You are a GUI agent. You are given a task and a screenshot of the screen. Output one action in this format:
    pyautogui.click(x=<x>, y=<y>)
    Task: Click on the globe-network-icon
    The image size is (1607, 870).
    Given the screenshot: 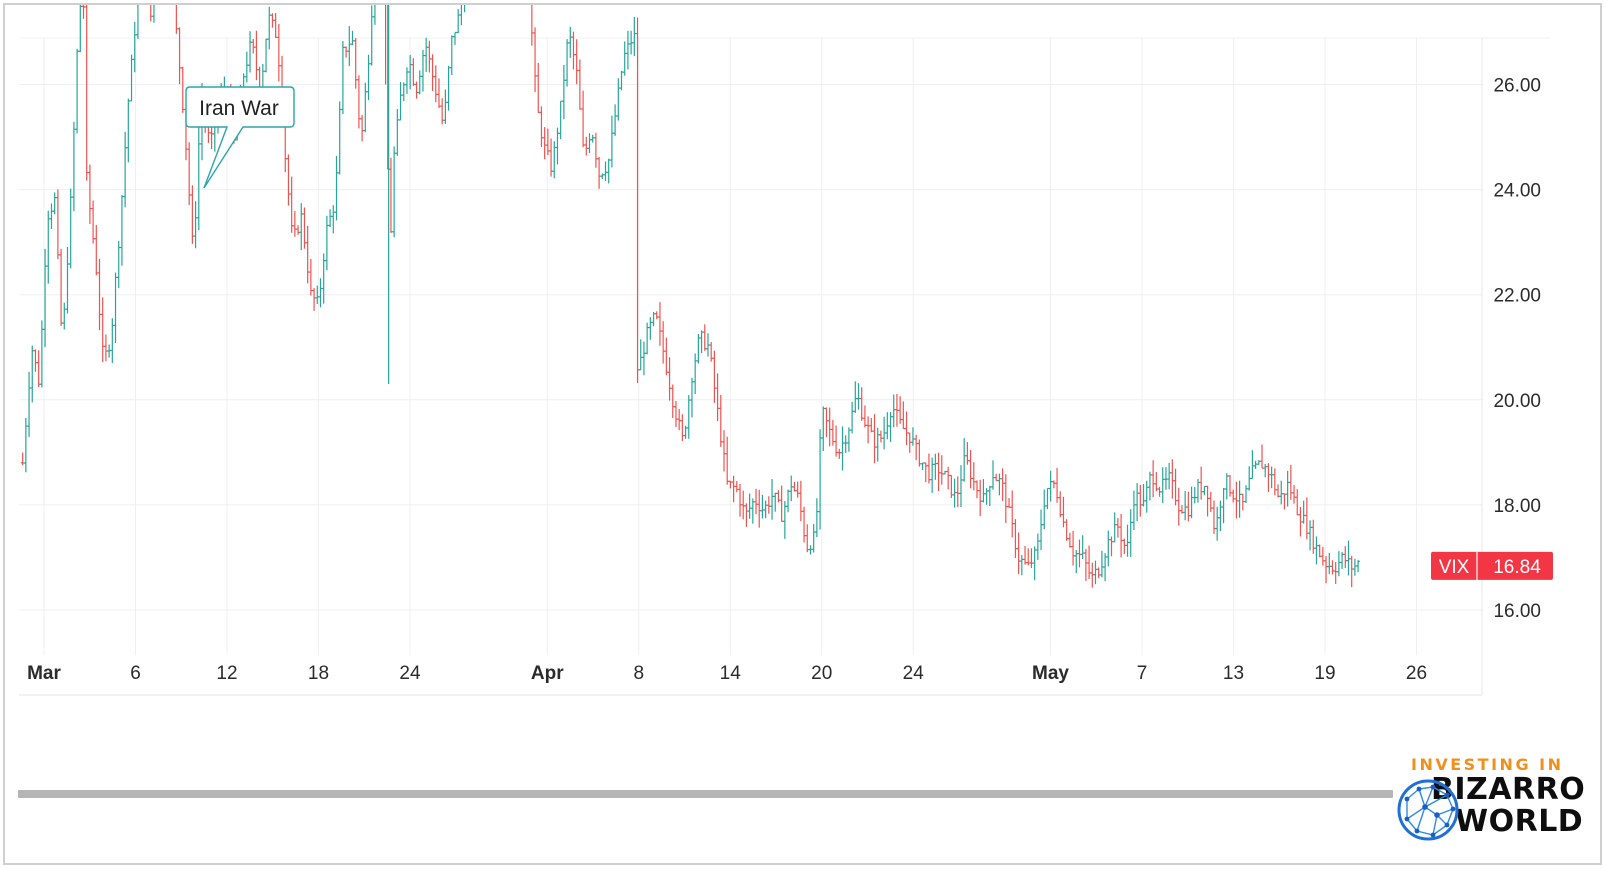 What is the action you would take?
    pyautogui.click(x=1428, y=810)
    